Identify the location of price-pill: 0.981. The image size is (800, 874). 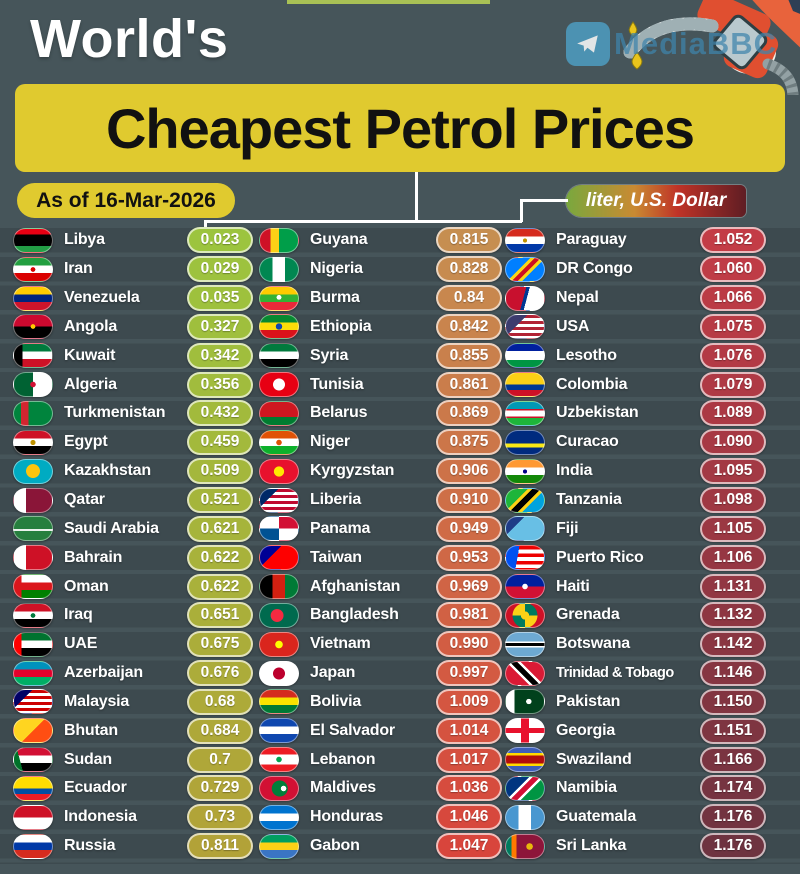
(469, 615).